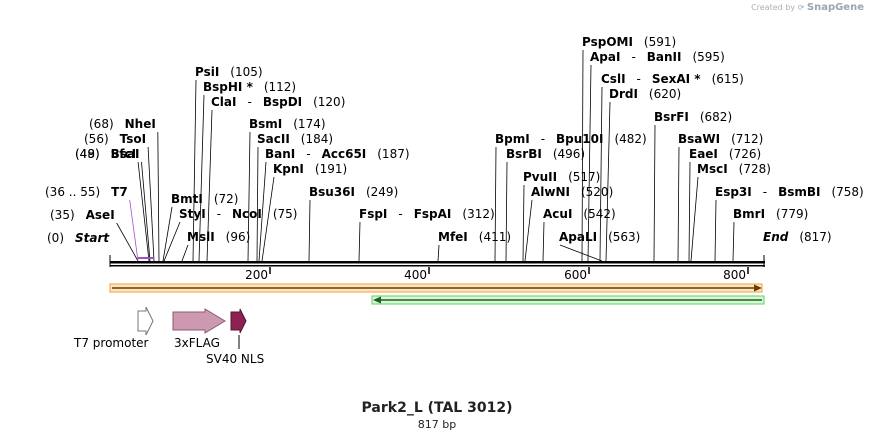 This screenshot has height=440, width=874. I want to click on site-apali: ApaLI (563), so click(599, 237).